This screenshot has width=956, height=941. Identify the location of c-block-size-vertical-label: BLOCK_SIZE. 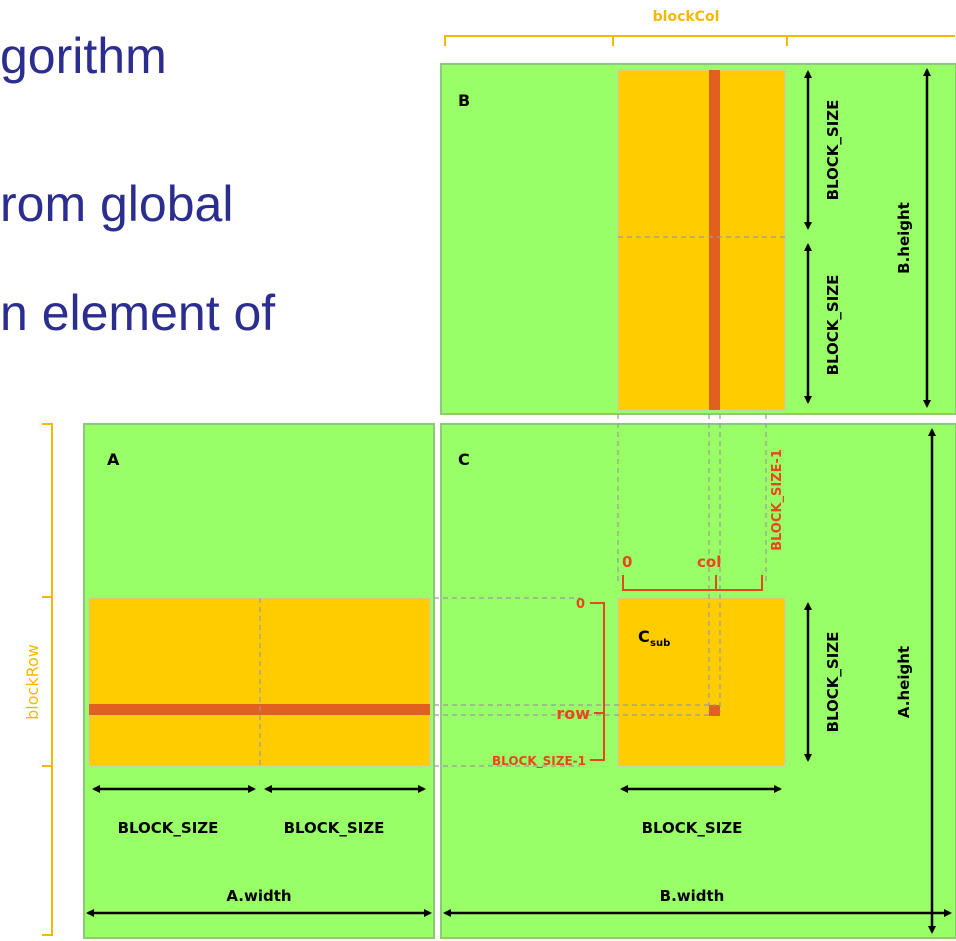
(833, 682).